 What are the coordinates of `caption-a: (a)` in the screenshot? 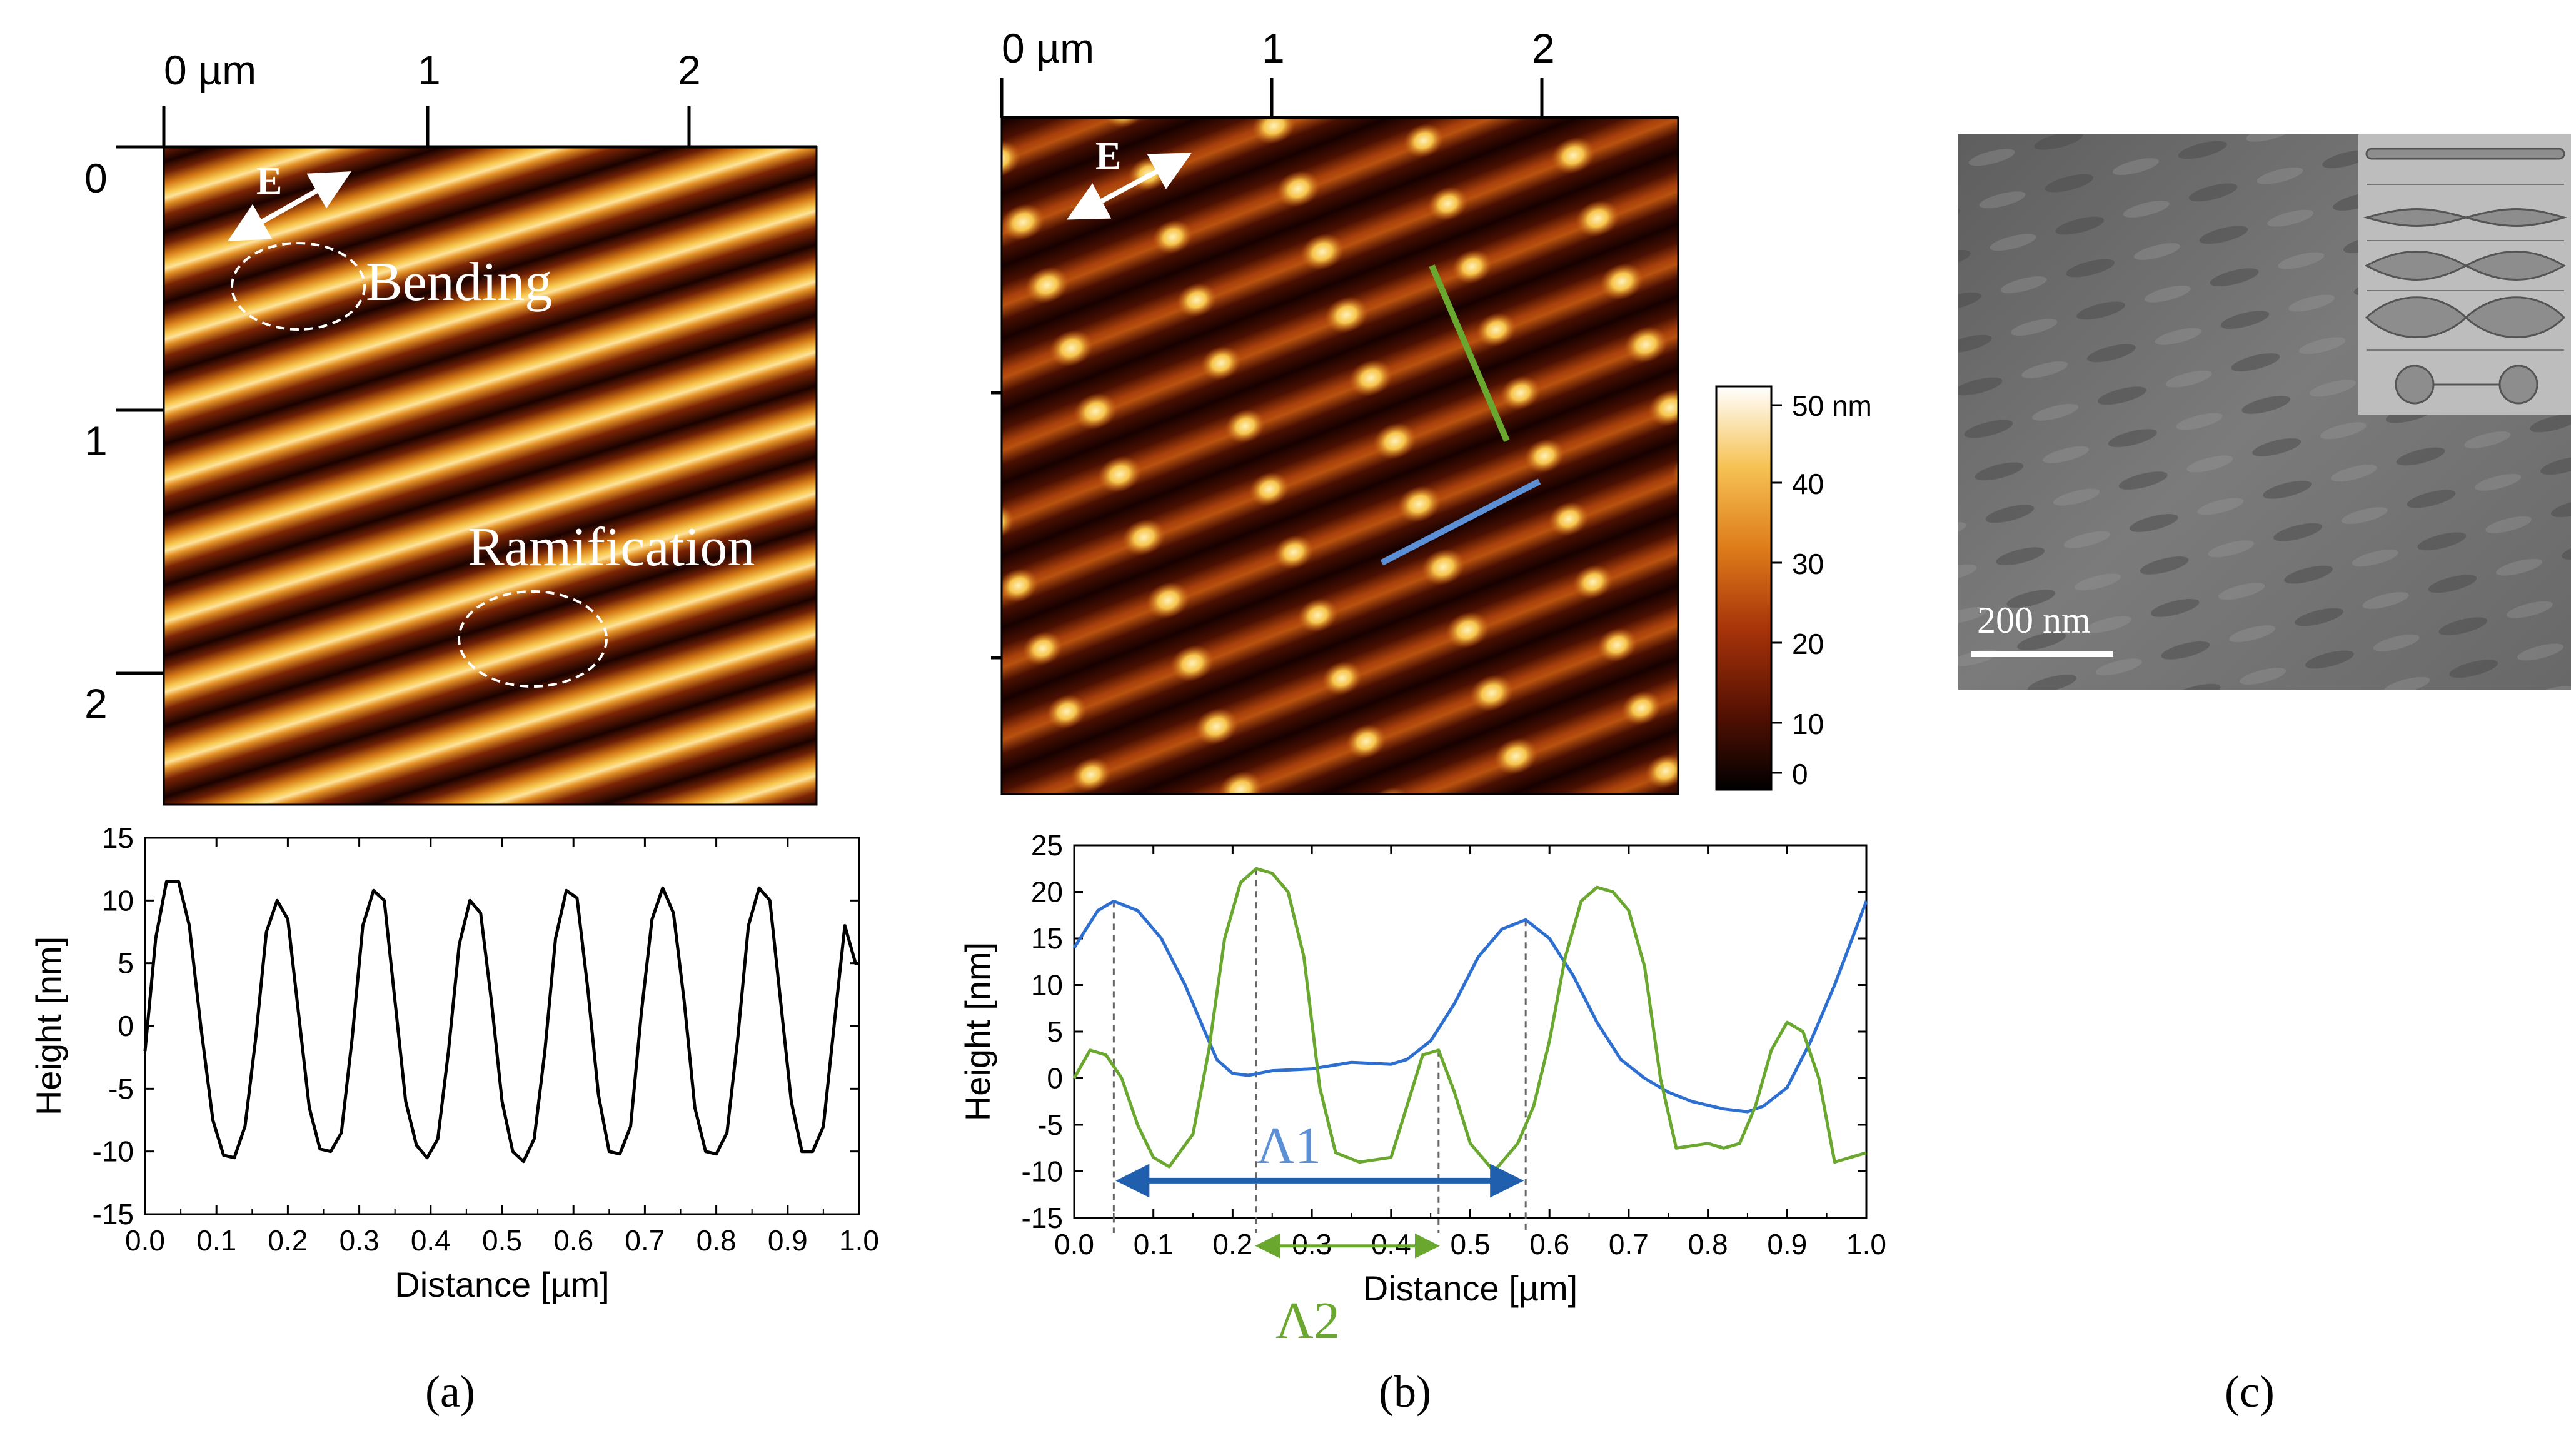 It's located at (450, 1392).